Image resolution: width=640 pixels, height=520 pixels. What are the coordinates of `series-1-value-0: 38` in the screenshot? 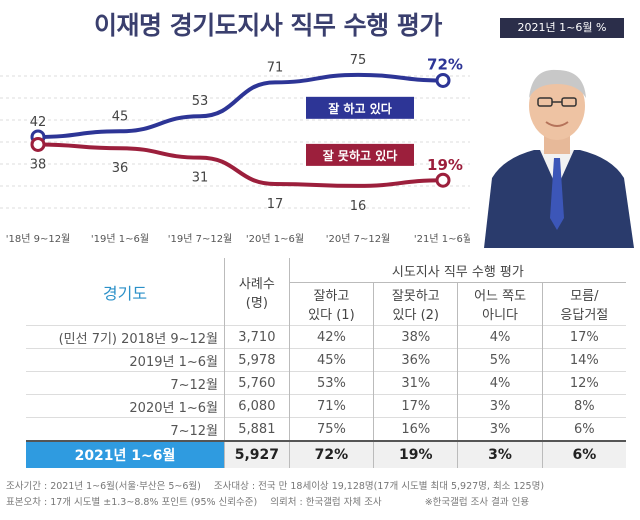 It's located at (38, 164).